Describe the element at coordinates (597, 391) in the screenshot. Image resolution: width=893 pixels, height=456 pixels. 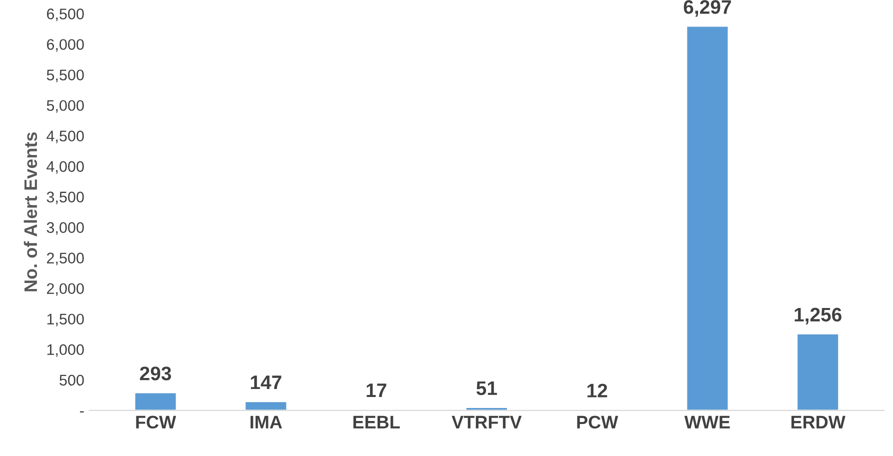
I see `data-label: 12` at that location.